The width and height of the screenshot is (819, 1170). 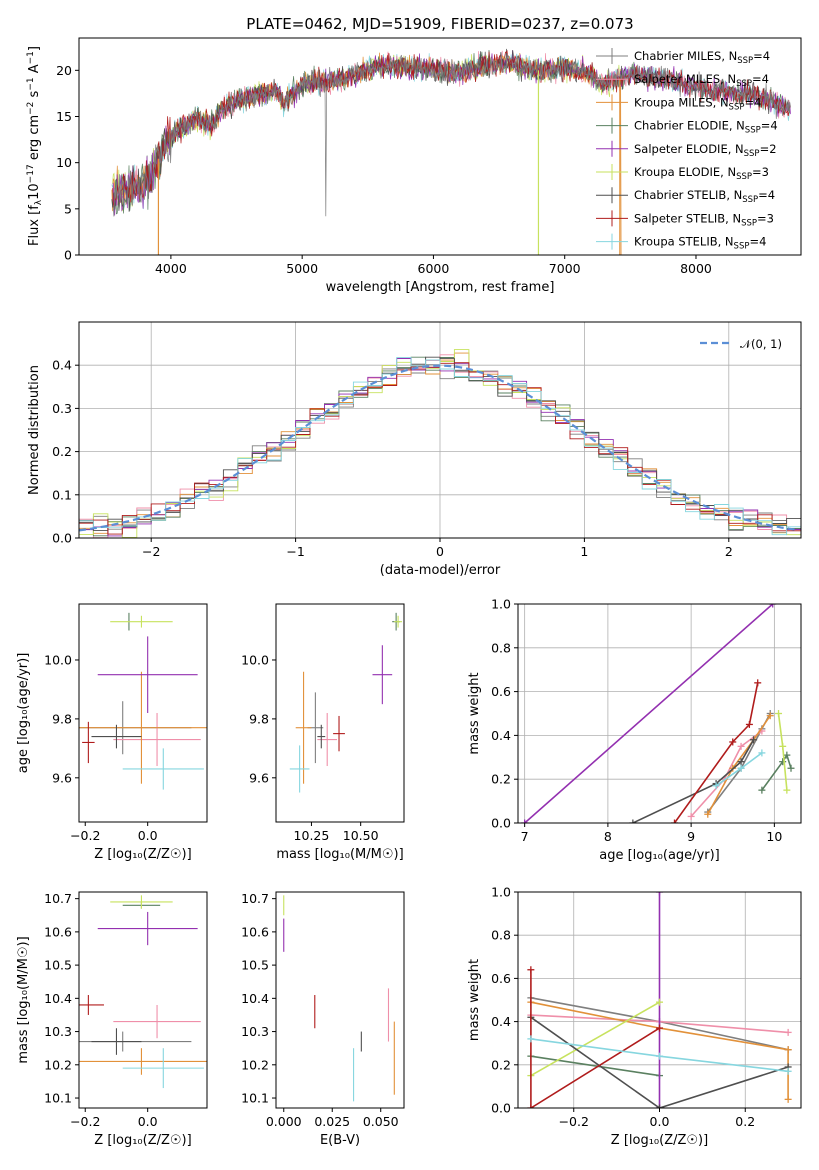 What do you see at coordinates (501, 1021) in the screenshot?
I see `y-tick-label: 0.4` at bounding box center [501, 1021].